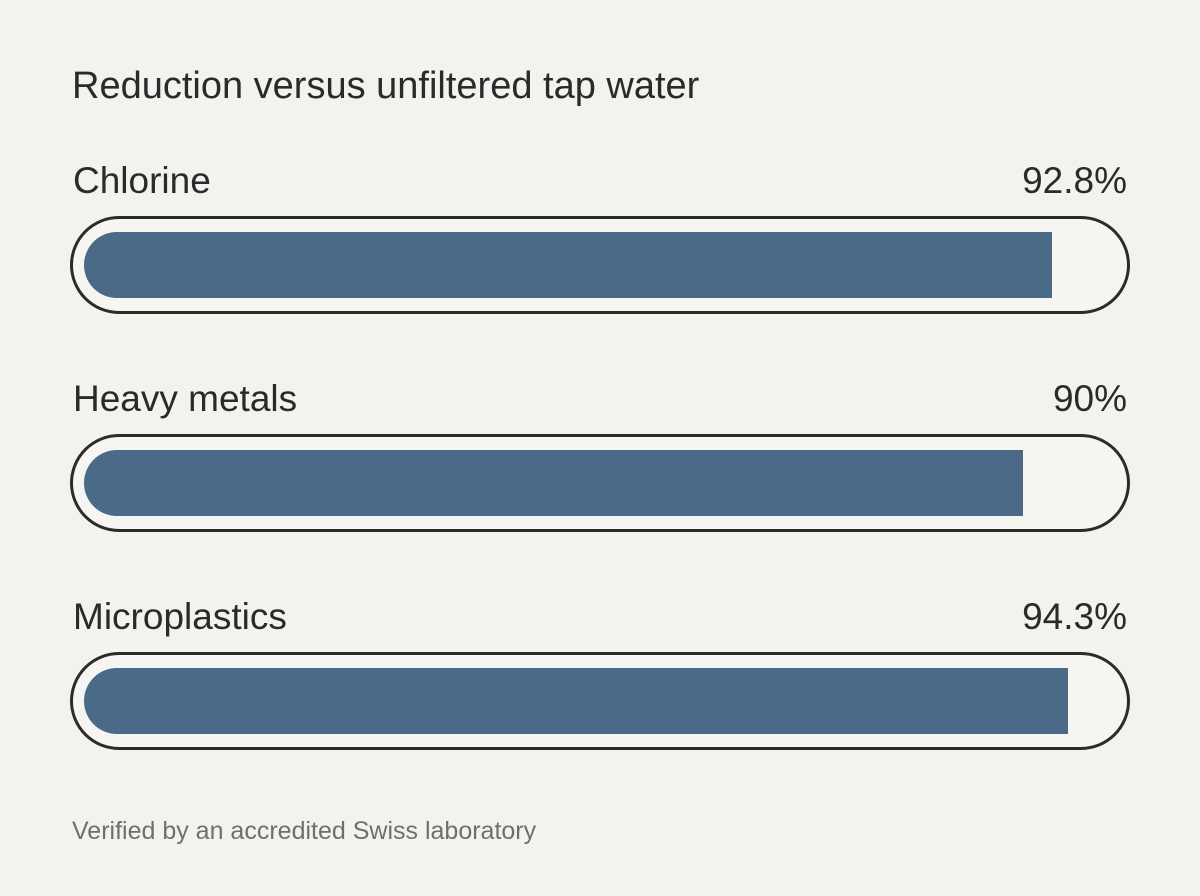  What do you see at coordinates (600, 183) in the screenshot?
I see `progress-row-header: Chlorine 92.8%` at bounding box center [600, 183].